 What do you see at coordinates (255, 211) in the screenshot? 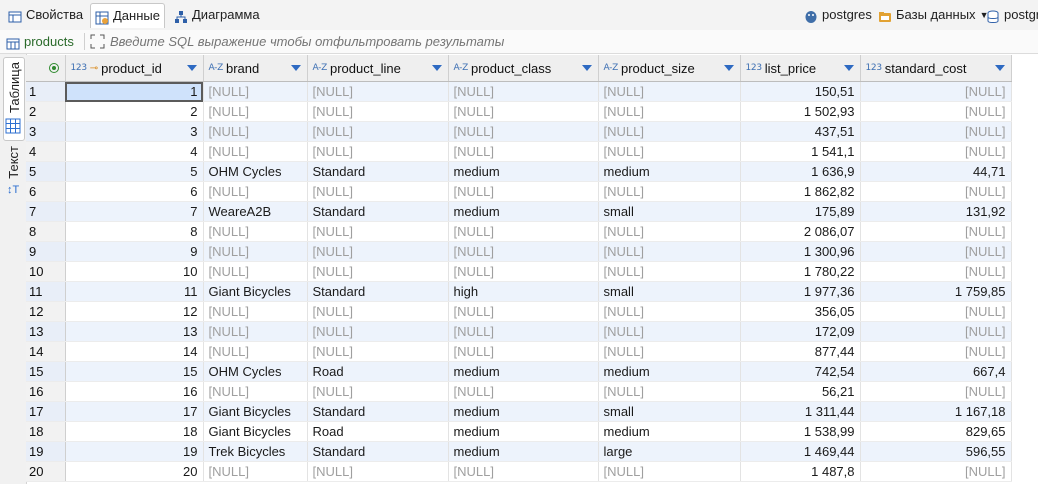
I see `table-cell: WeareA2B` at bounding box center [255, 211].